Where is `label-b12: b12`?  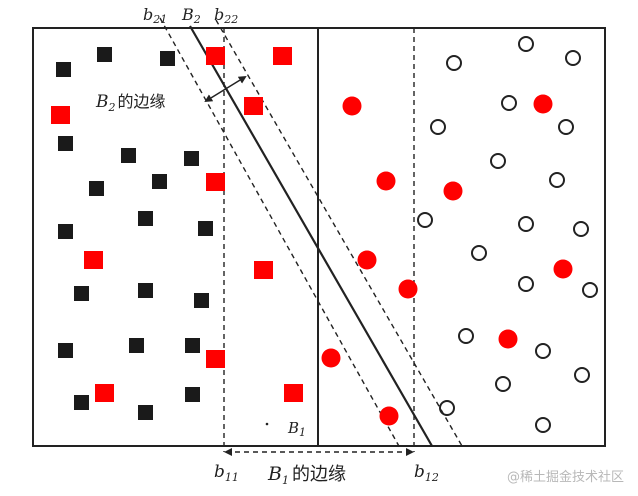 label-b12: b12 is located at coordinates (426, 473).